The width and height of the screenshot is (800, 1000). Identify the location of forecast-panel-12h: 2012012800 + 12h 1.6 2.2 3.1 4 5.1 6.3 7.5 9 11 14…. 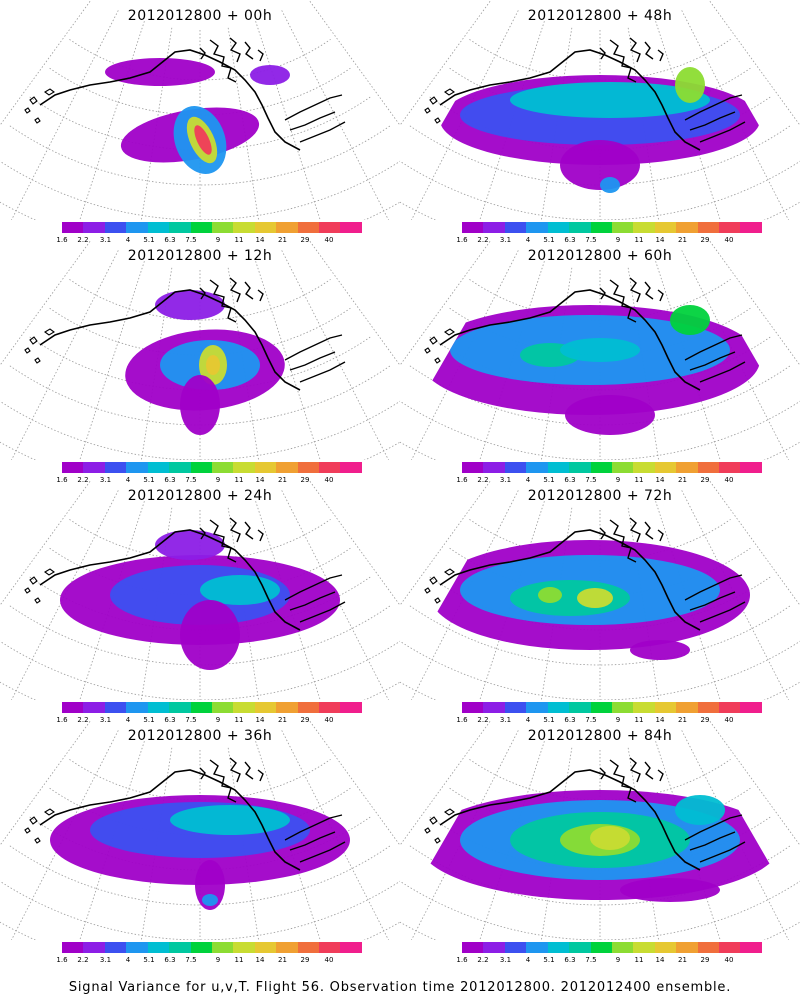
(200, 362).